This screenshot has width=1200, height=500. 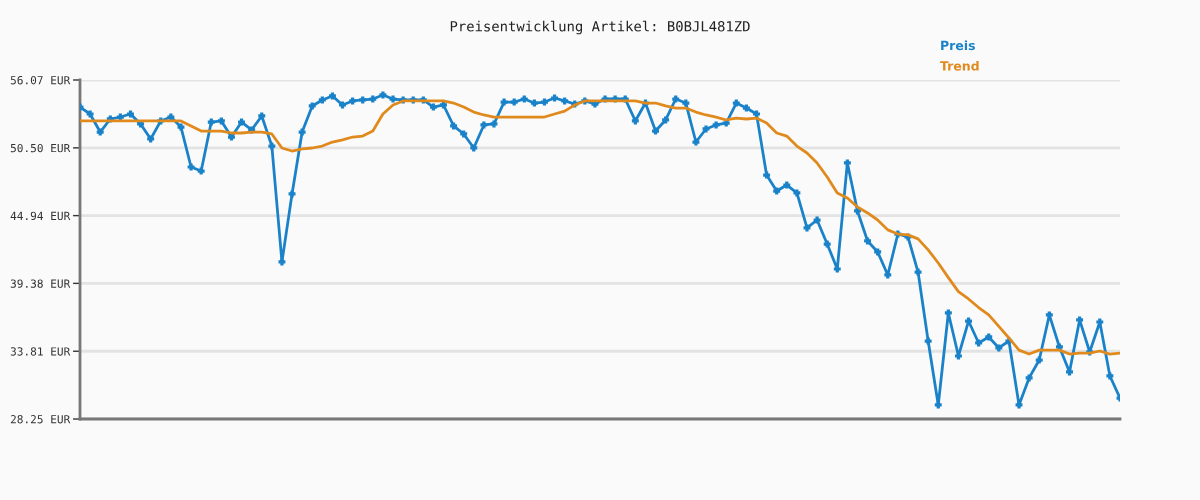 What do you see at coordinates (40, 351) in the screenshot?
I see `y-tick-label: 33.81 EUR` at bounding box center [40, 351].